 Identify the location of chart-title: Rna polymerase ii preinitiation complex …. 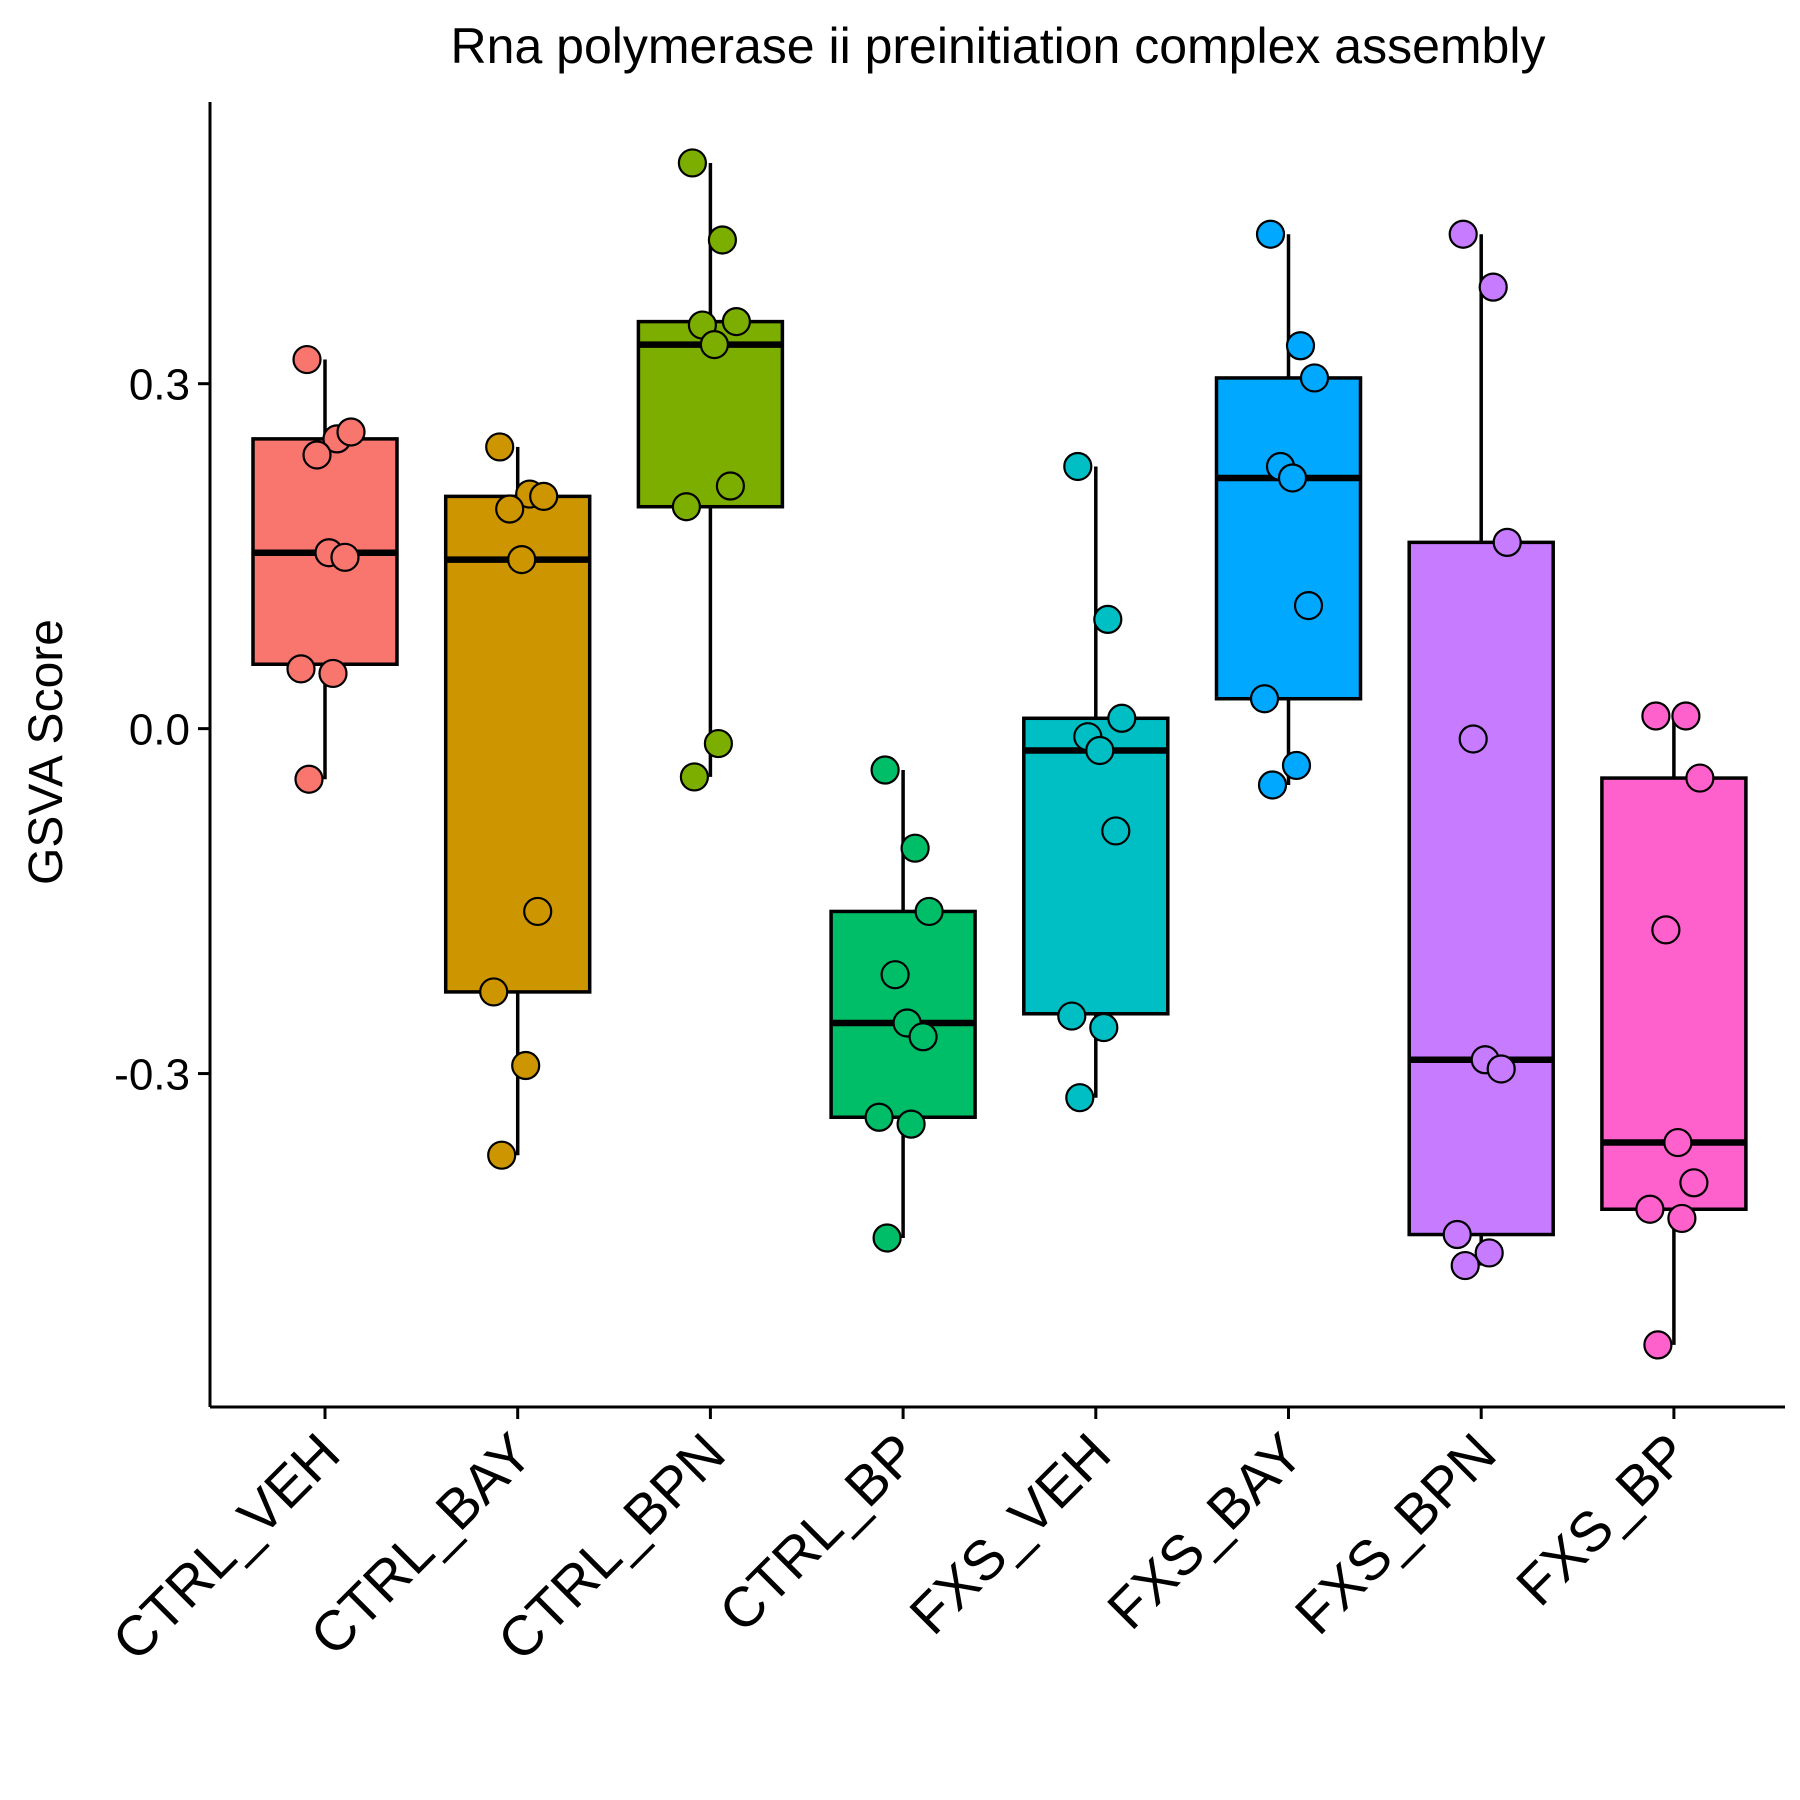
(998, 46).